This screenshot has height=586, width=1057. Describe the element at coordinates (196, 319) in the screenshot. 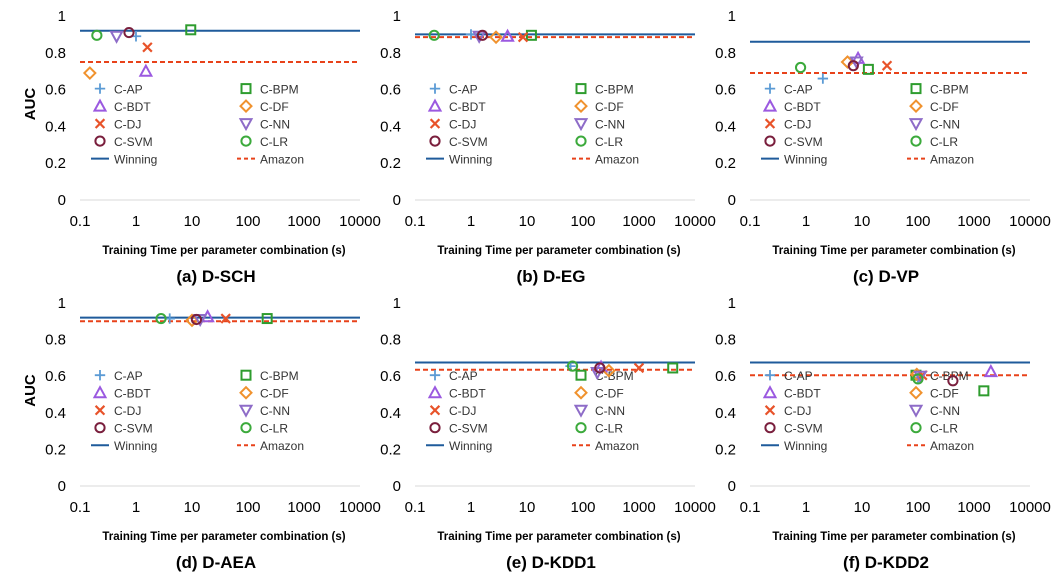

I see `data-point-c-svm` at that location.